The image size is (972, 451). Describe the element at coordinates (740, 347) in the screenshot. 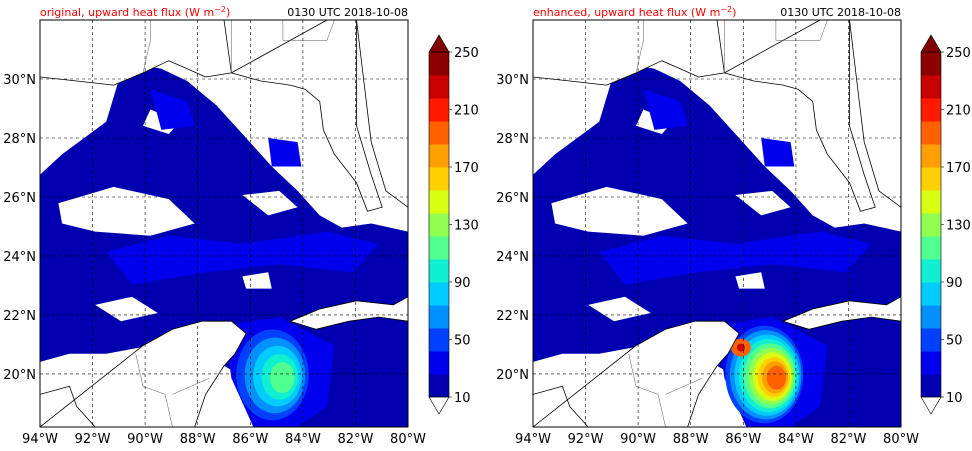

I see `storm-peak` at that location.